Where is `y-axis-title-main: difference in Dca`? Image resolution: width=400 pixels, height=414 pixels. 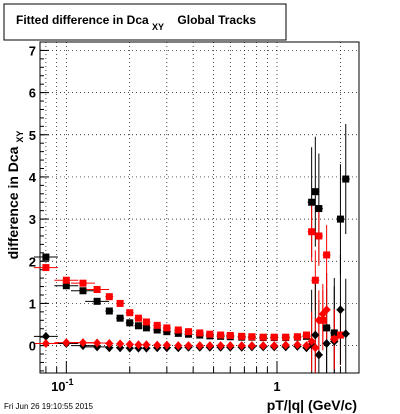
y-axis-title-main: difference in Dca is located at coordinates (13, 202).